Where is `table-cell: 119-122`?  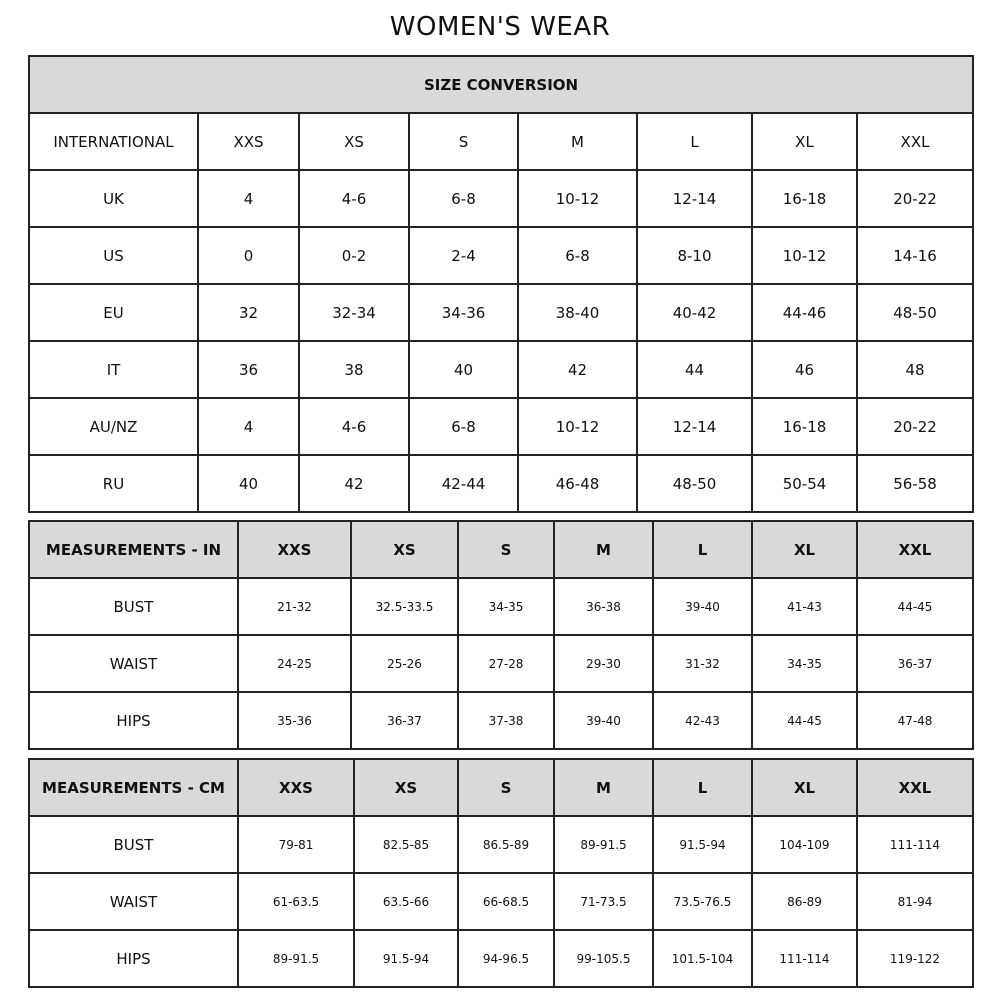
table-cell: 119-122 is located at coordinates (915, 958).